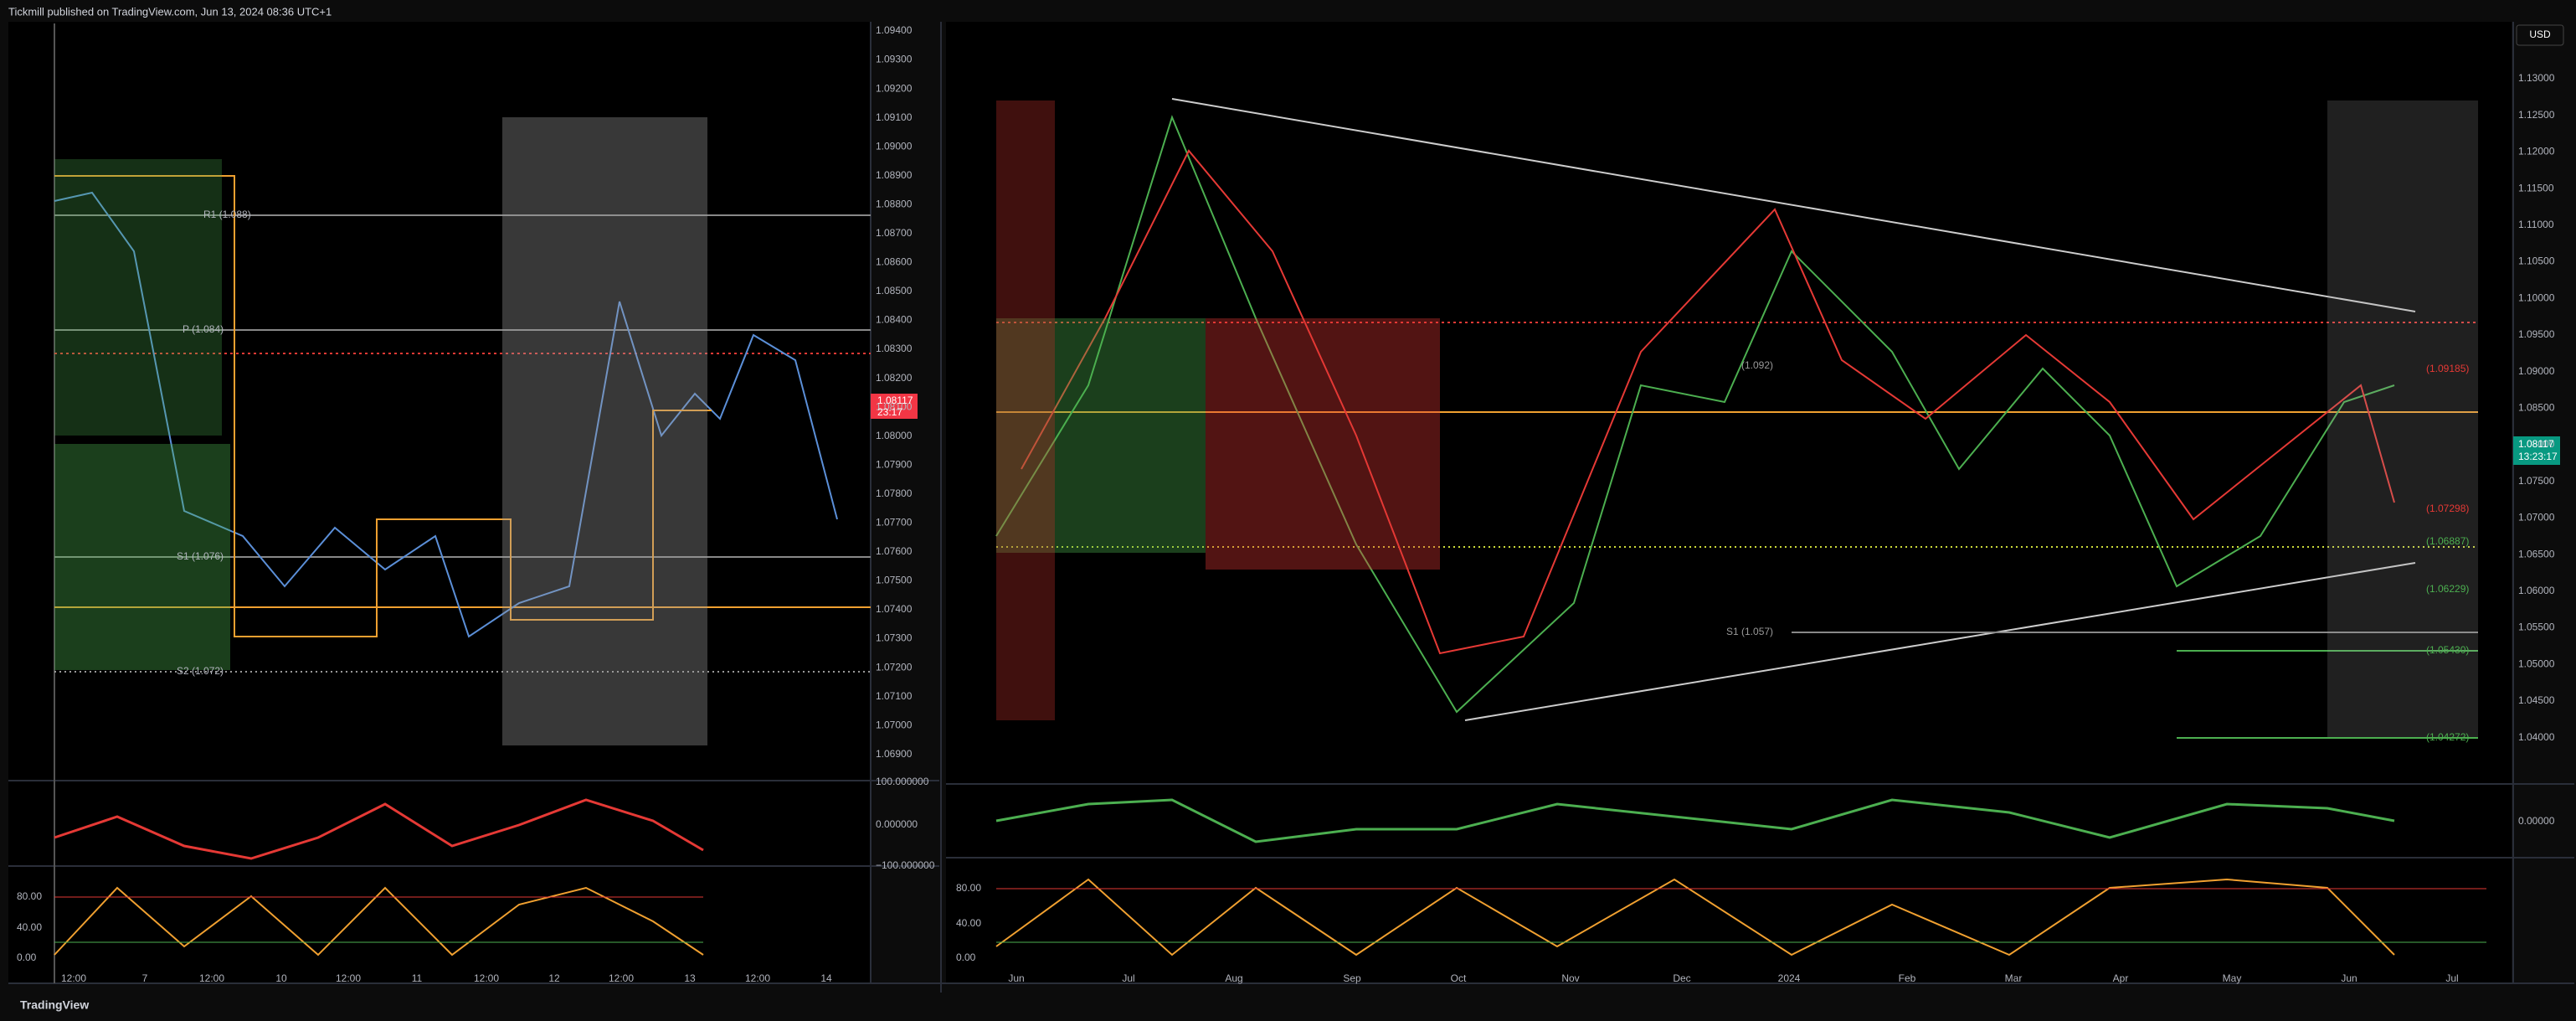  I want to click on level-label: (1.04272), so click(2448, 737).